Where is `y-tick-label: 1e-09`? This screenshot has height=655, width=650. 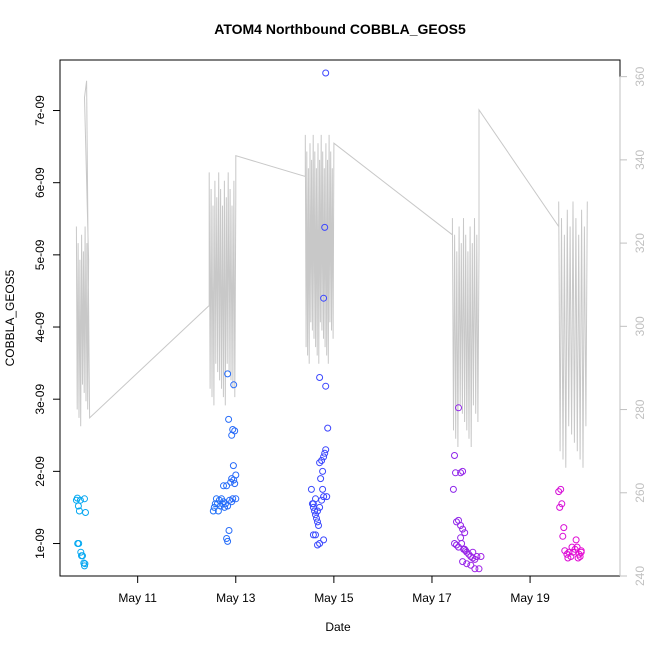 y-tick-label: 1e-09 is located at coordinates (40, 543).